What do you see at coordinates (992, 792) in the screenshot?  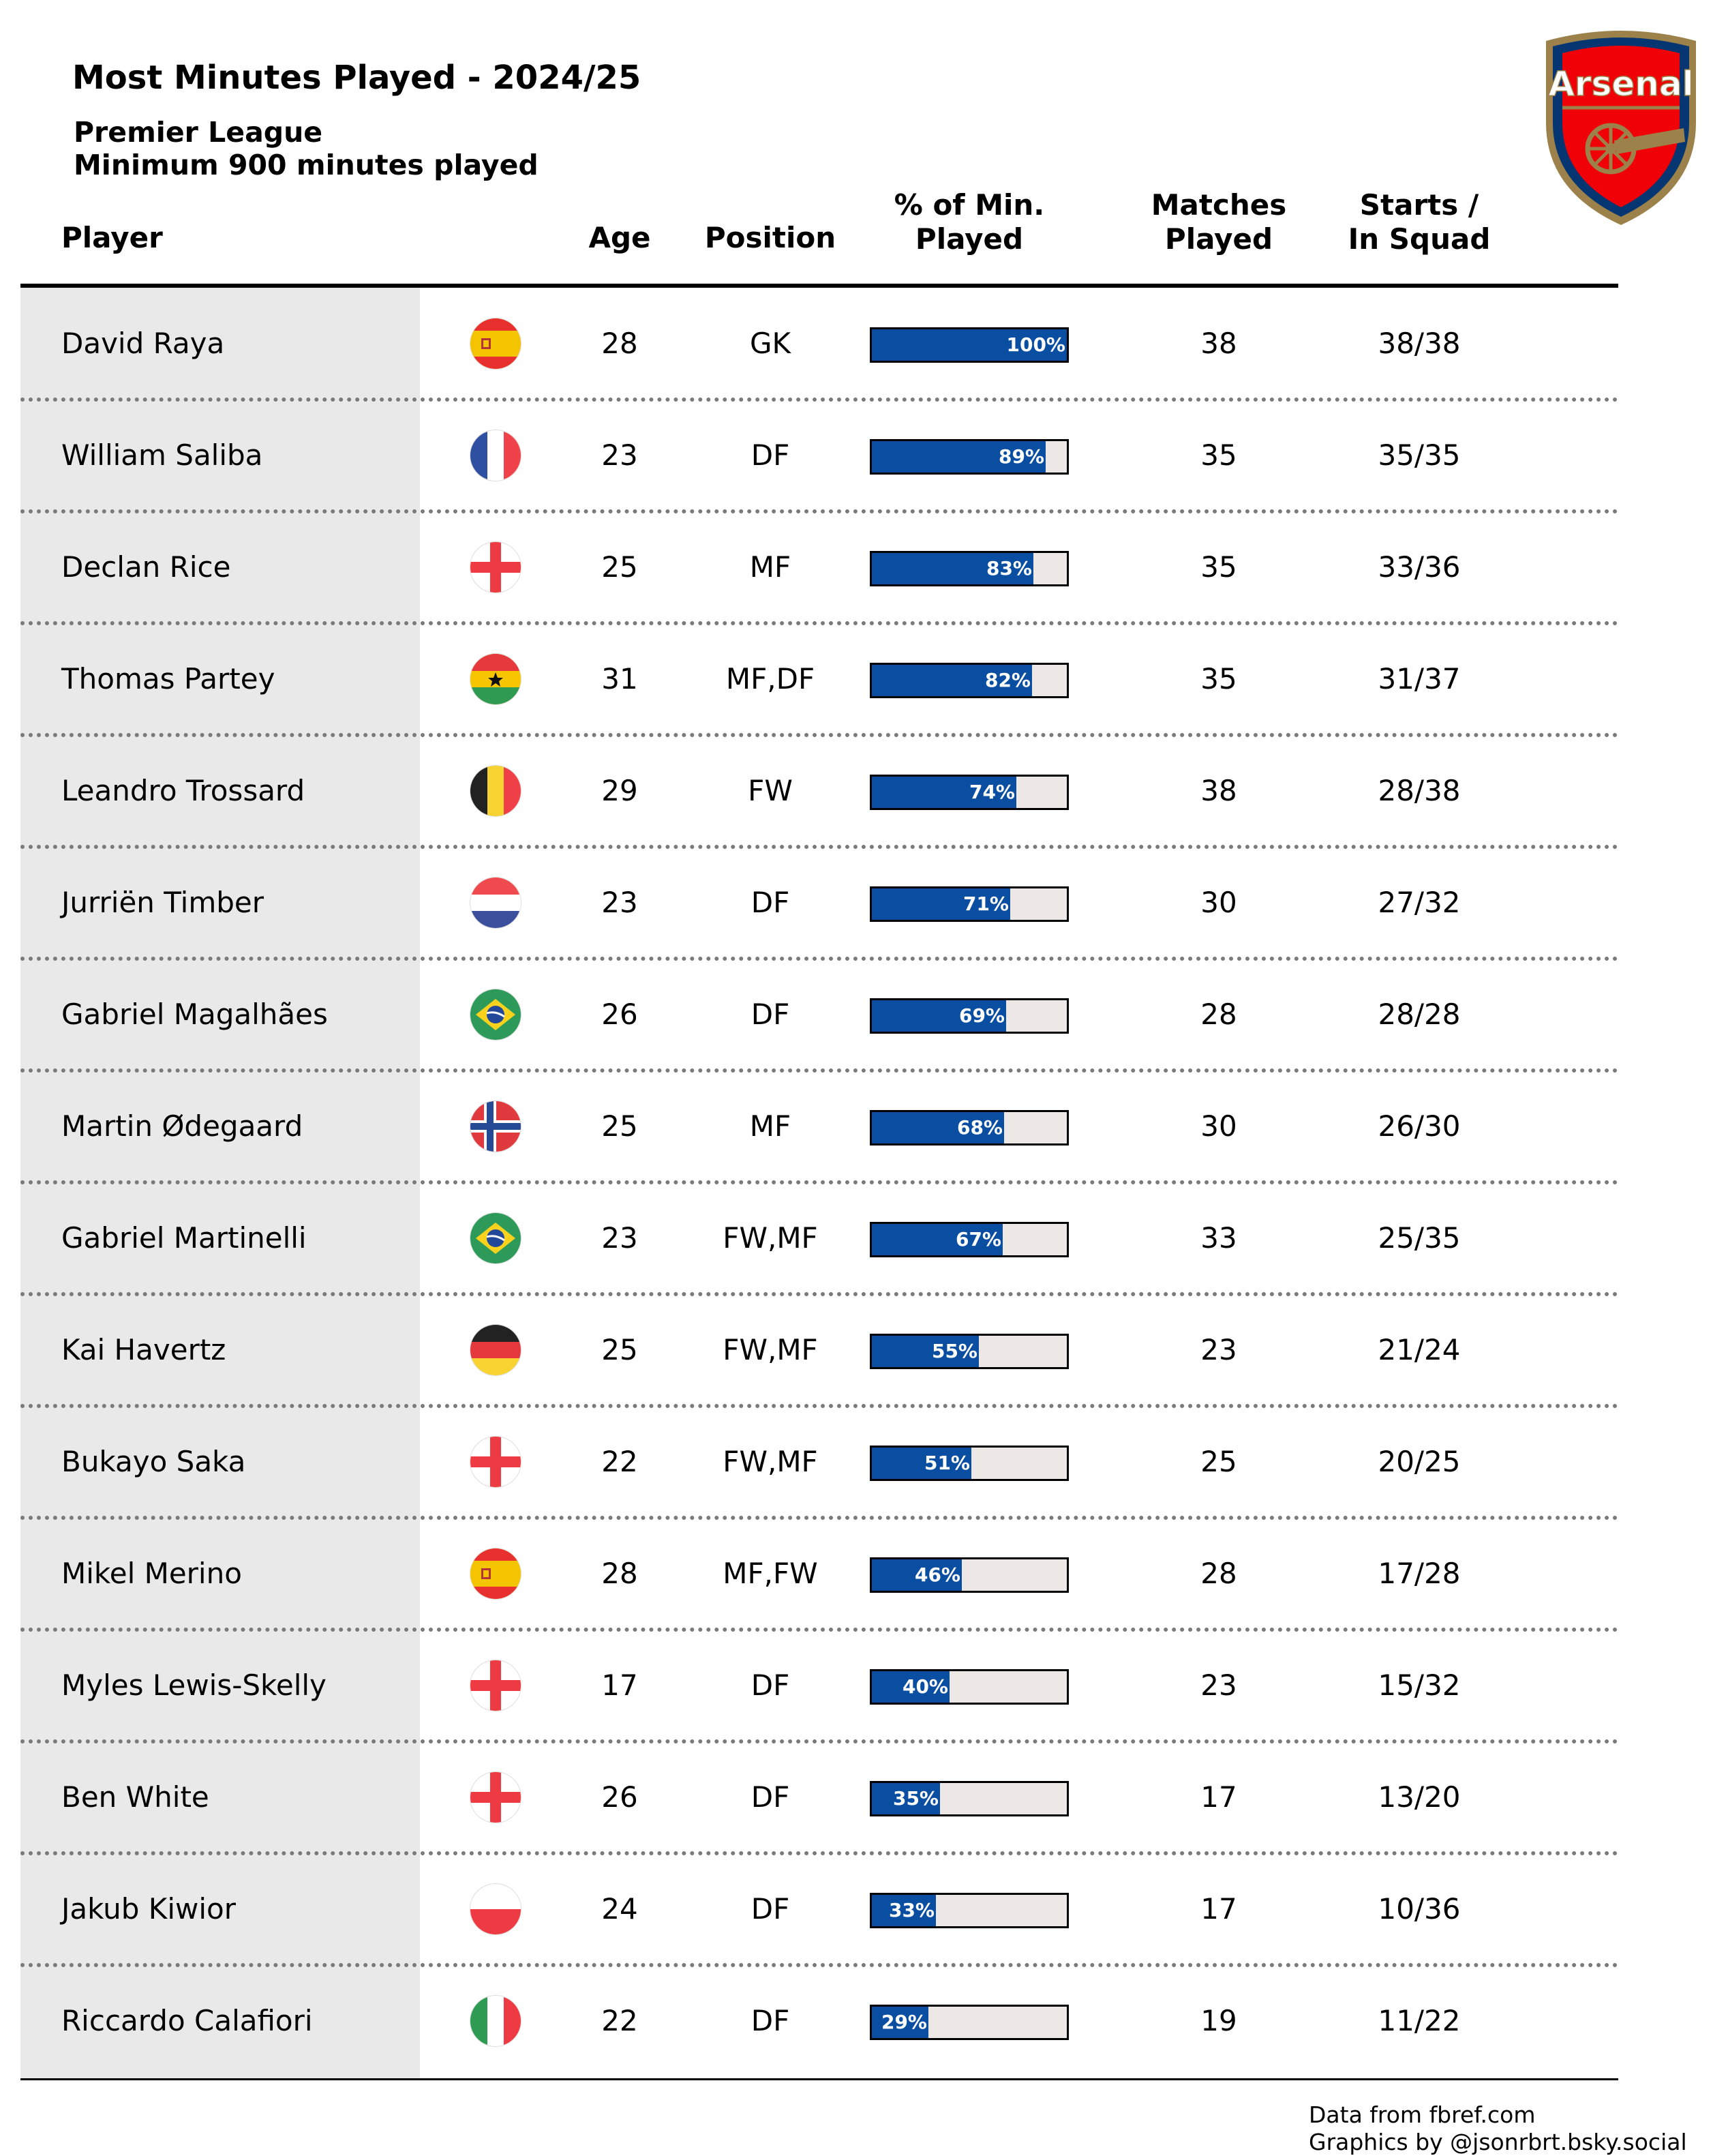 I see `minutes-bar-label: 74%` at bounding box center [992, 792].